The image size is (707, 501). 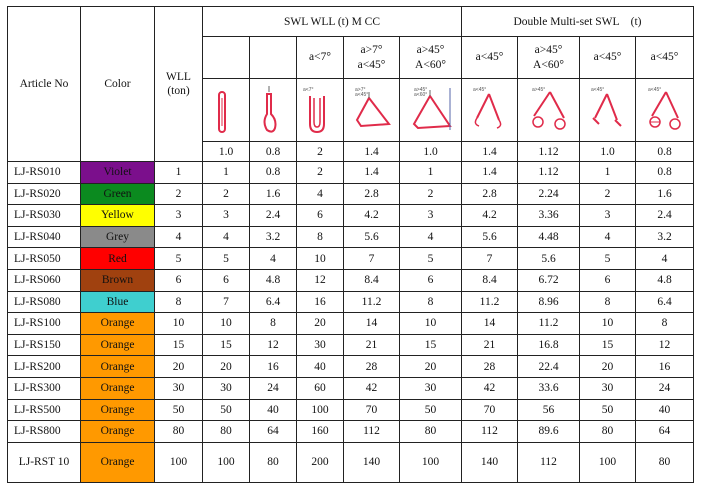 What do you see at coordinates (548, 345) in the screenshot?
I see `swl-value-cell: 16.8` at bounding box center [548, 345].